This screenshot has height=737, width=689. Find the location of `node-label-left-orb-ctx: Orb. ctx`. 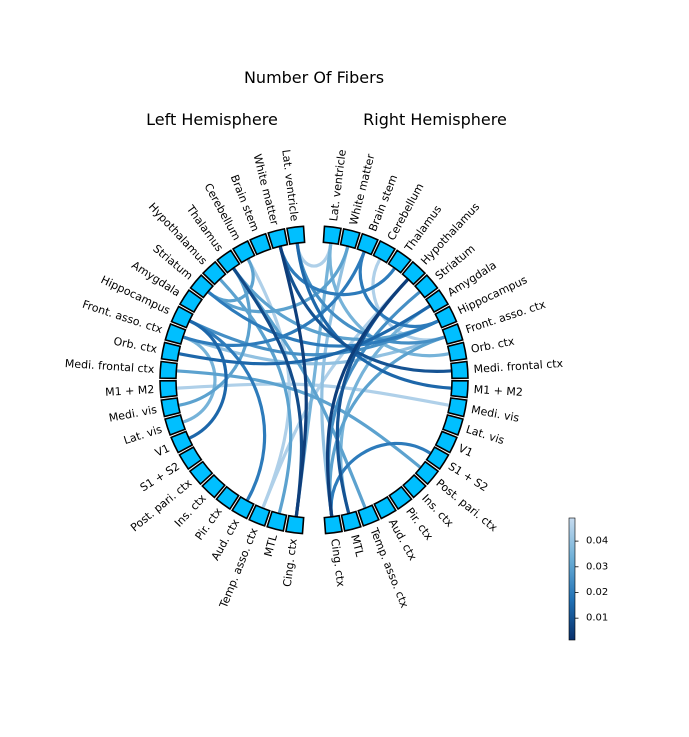

node-label-left-orb-ctx: Orb. ctx is located at coordinates (135, 345).